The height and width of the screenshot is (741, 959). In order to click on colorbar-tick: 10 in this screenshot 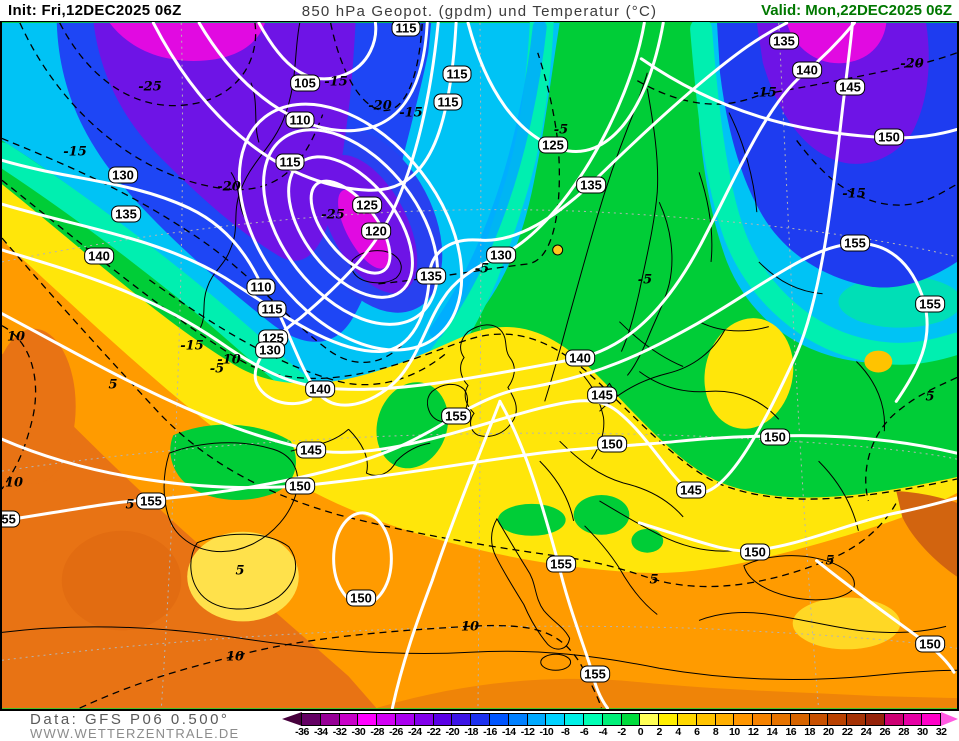, I will do `click(734, 732)`.